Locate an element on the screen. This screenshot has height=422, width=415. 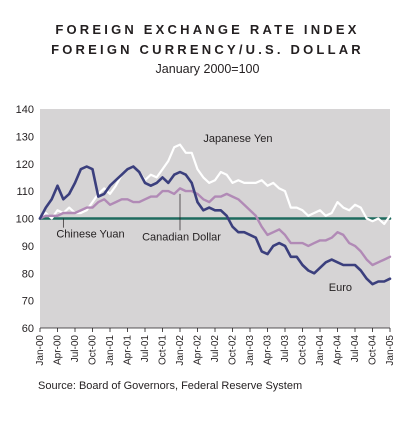
y-tick-label: 140 is located at coordinates (25, 110).